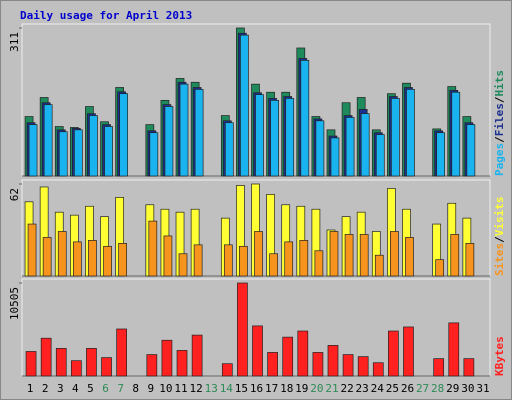 The height and width of the screenshot is (400, 512). Describe the element at coordinates (151, 388) in the screenshot. I see `x-tick-label: 9` at that location.